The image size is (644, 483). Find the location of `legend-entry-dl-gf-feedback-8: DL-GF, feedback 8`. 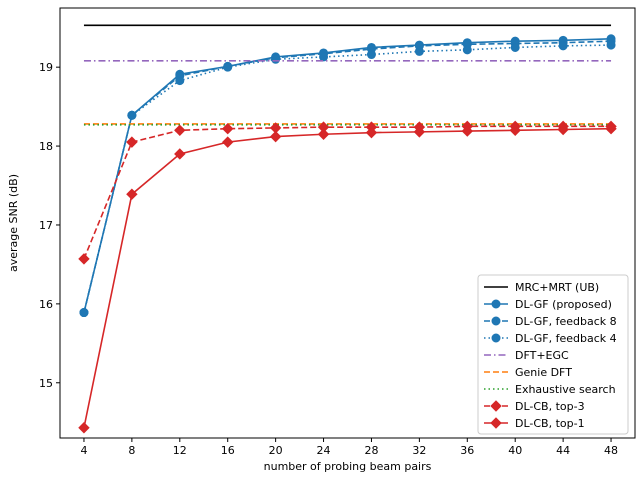

legend-entry-dl-gf-feedback-8: DL-GF, feedback 8 is located at coordinates (550, 321).